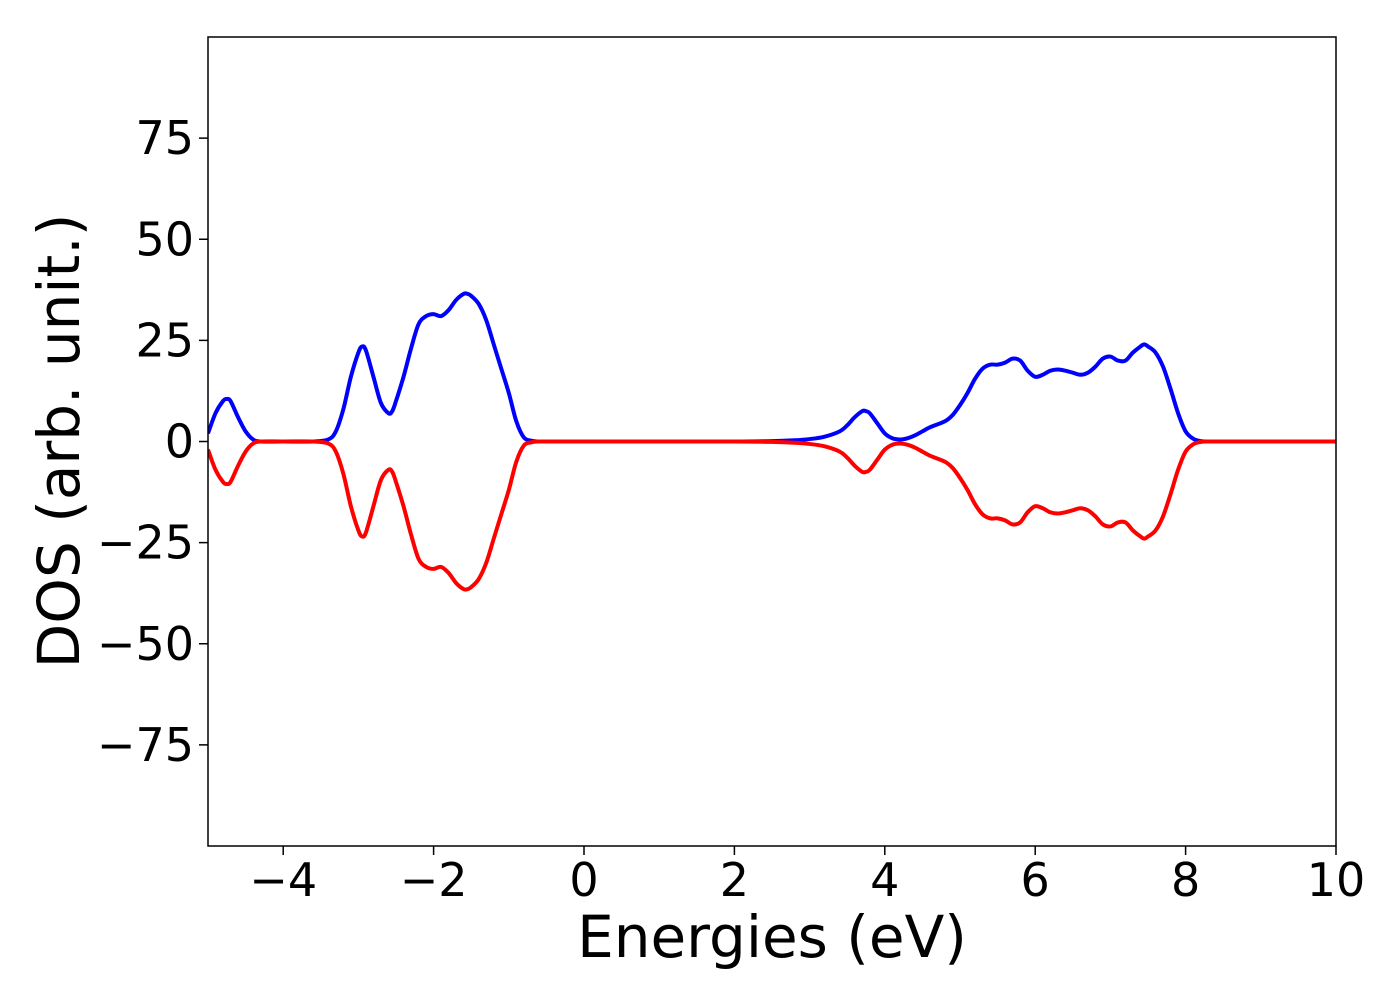 Image resolution: width=1400 pixels, height=1000 pixels. Describe the element at coordinates (1185, 880) in the screenshot. I see `x-tick-label: 8` at that location.